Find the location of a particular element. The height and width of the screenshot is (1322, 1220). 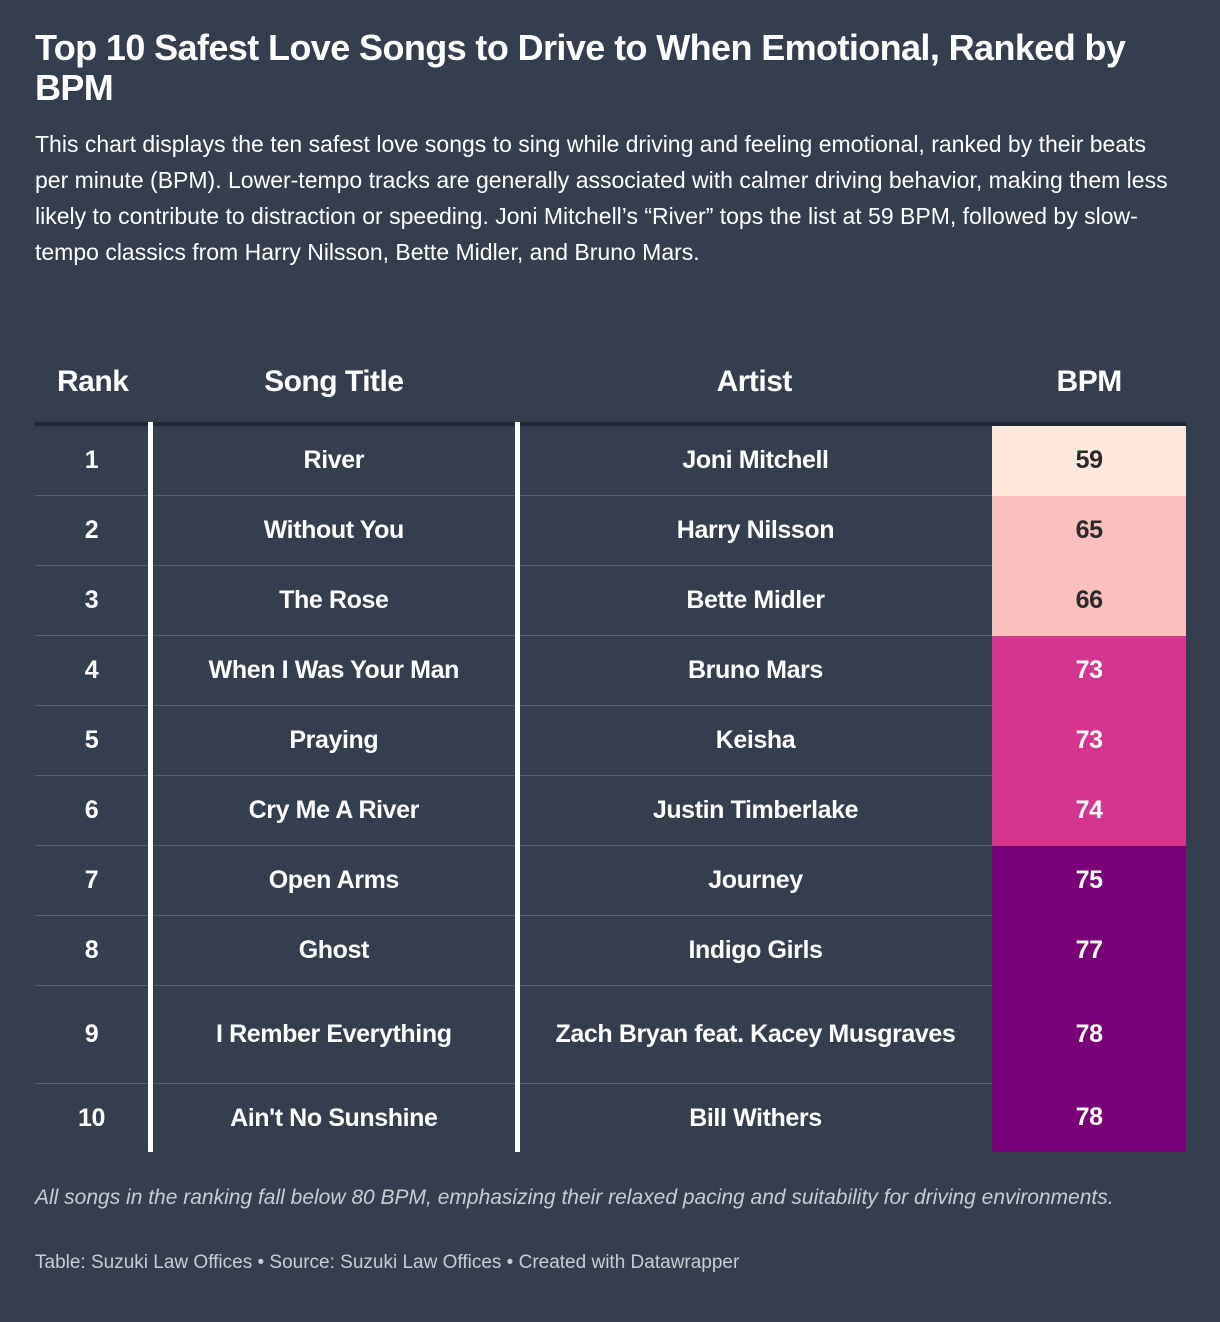

table-row: 10 Ain't No Sunshine Bill Withers 78 is located at coordinates (610, 1117).